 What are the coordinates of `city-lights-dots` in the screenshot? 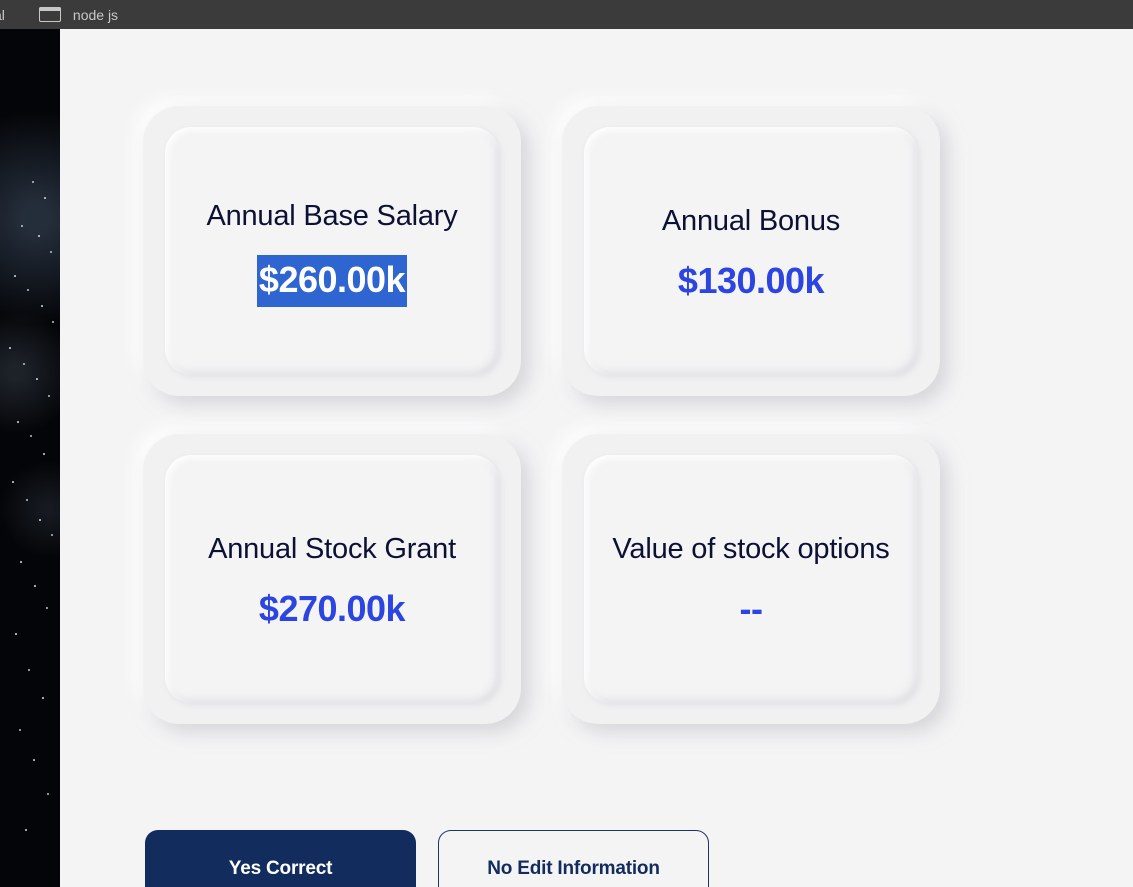 It's located at (30, 458).